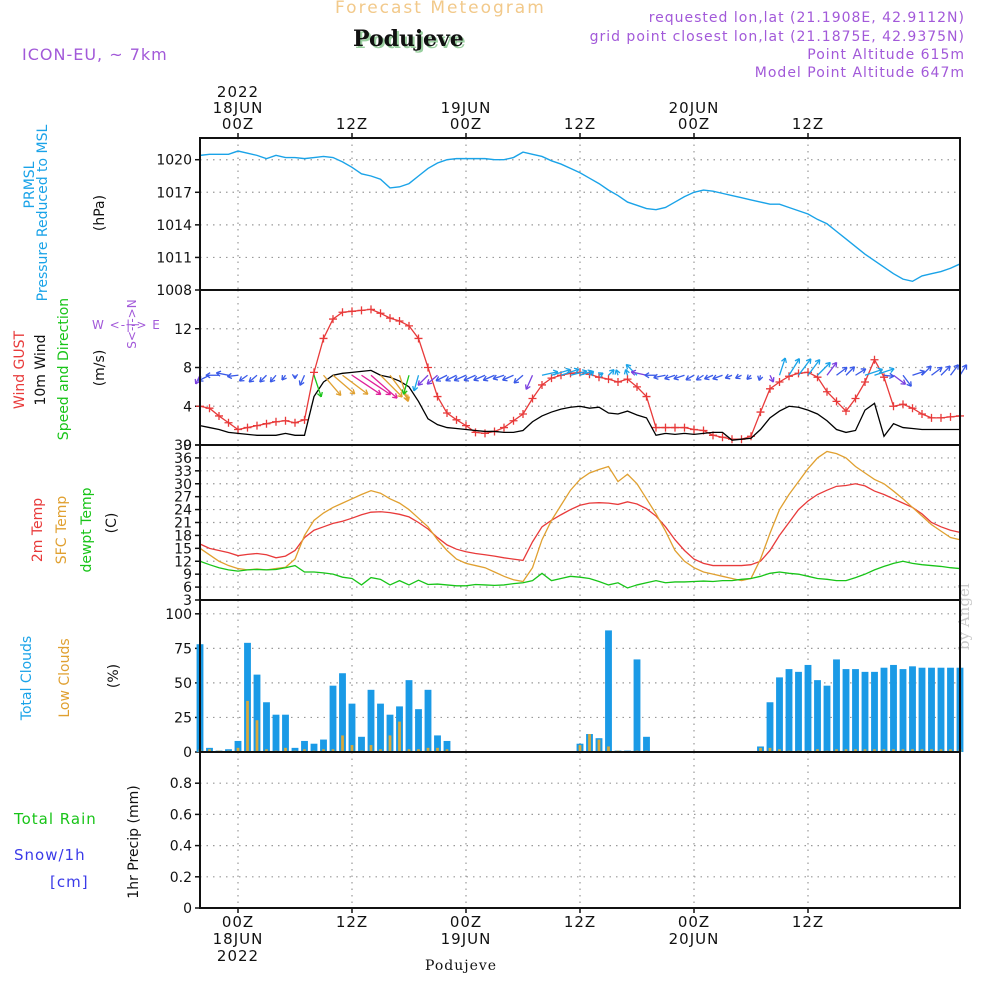 The height and width of the screenshot is (1000, 1000). I want to click on chart-title: Forecast Meteogram, so click(440, 9).